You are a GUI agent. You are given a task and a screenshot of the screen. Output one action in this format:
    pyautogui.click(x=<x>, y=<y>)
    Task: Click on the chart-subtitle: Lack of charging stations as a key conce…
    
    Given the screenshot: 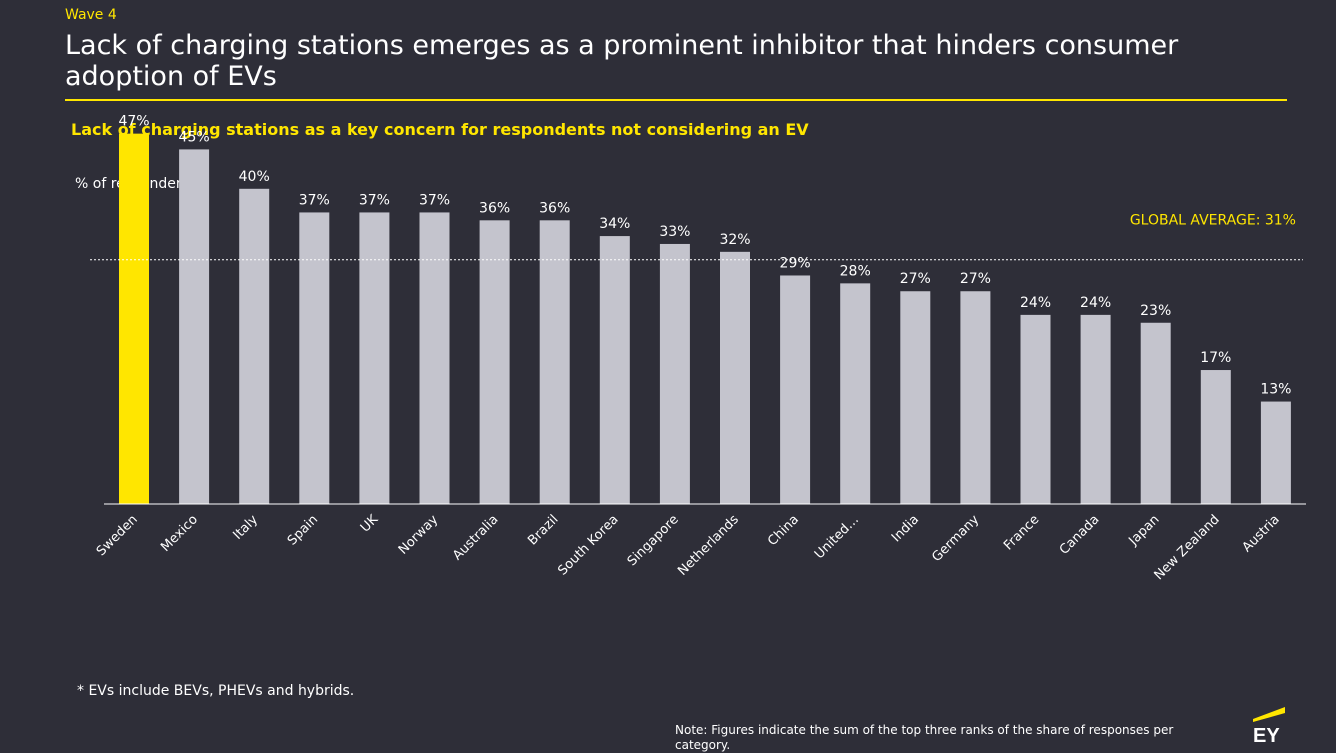 What is the action you would take?
    pyautogui.click(x=440, y=129)
    